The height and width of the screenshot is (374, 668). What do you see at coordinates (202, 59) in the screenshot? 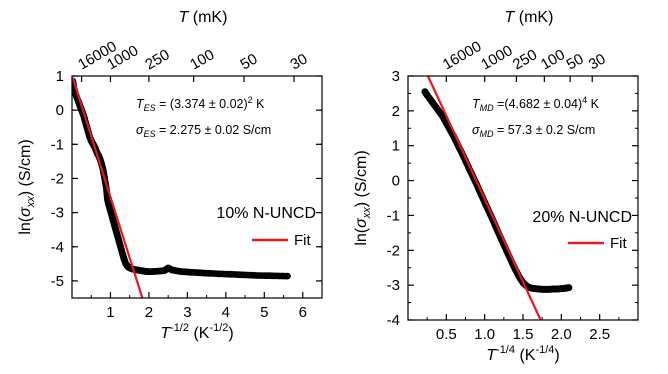
I see `top-tick-label: 100` at bounding box center [202, 59].